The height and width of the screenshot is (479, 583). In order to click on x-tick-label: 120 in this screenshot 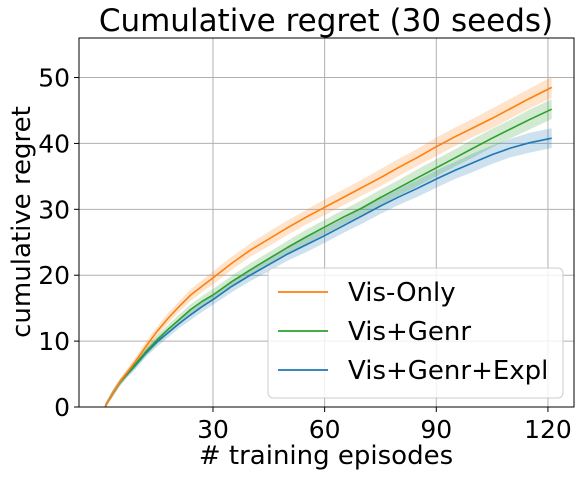, I will do `click(548, 429)`.